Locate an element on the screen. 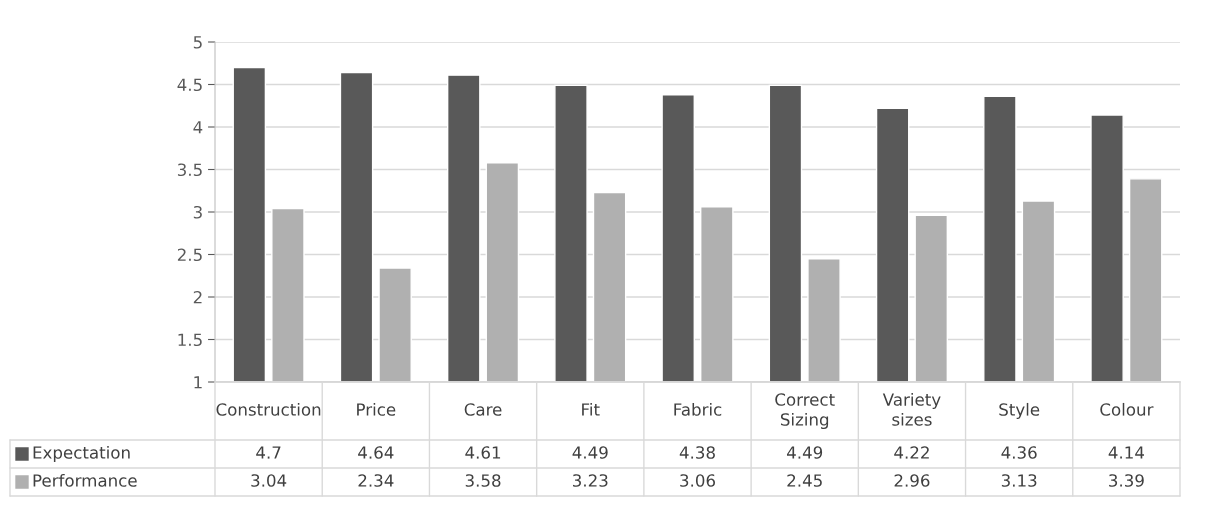  data-label: 2.96 is located at coordinates (912, 480).